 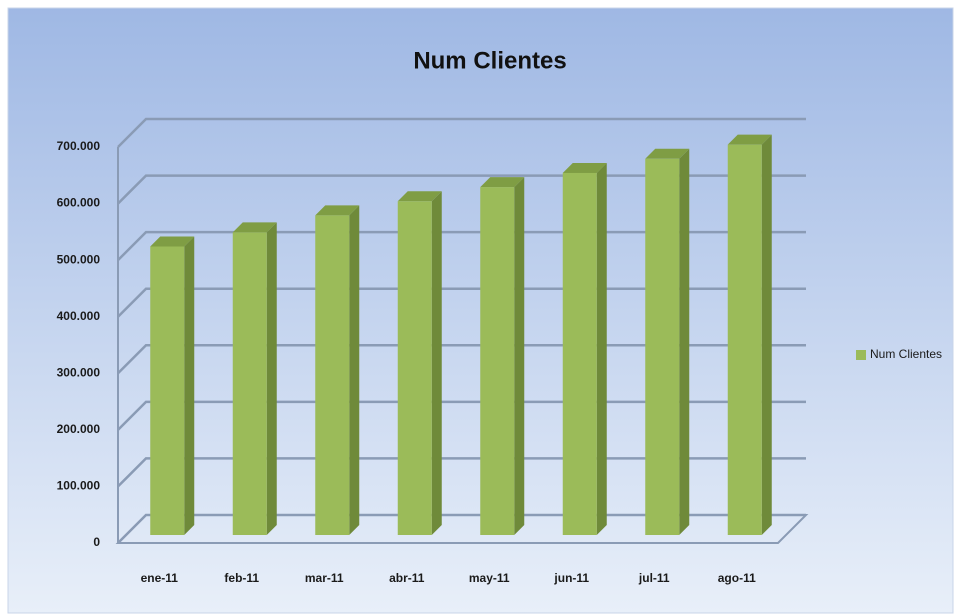 What do you see at coordinates (79, 146) in the screenshot?
I see `y-tick-label: 700.000` at bounding box center [79, 146].